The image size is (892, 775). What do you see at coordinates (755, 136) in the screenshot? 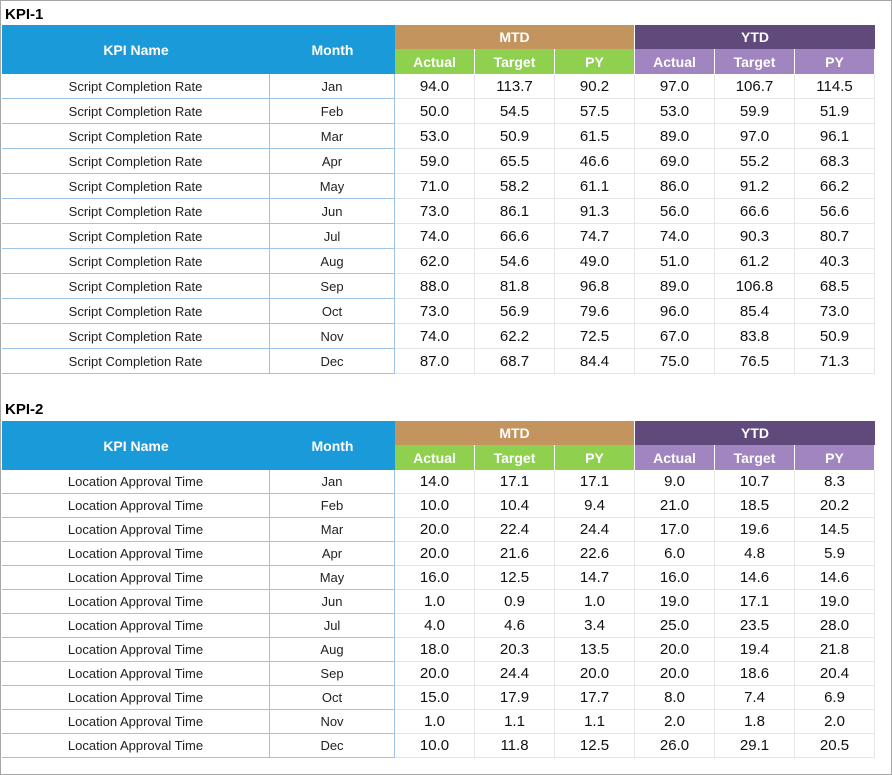
I see `value: 97.0` at bounding box center [755, 136].